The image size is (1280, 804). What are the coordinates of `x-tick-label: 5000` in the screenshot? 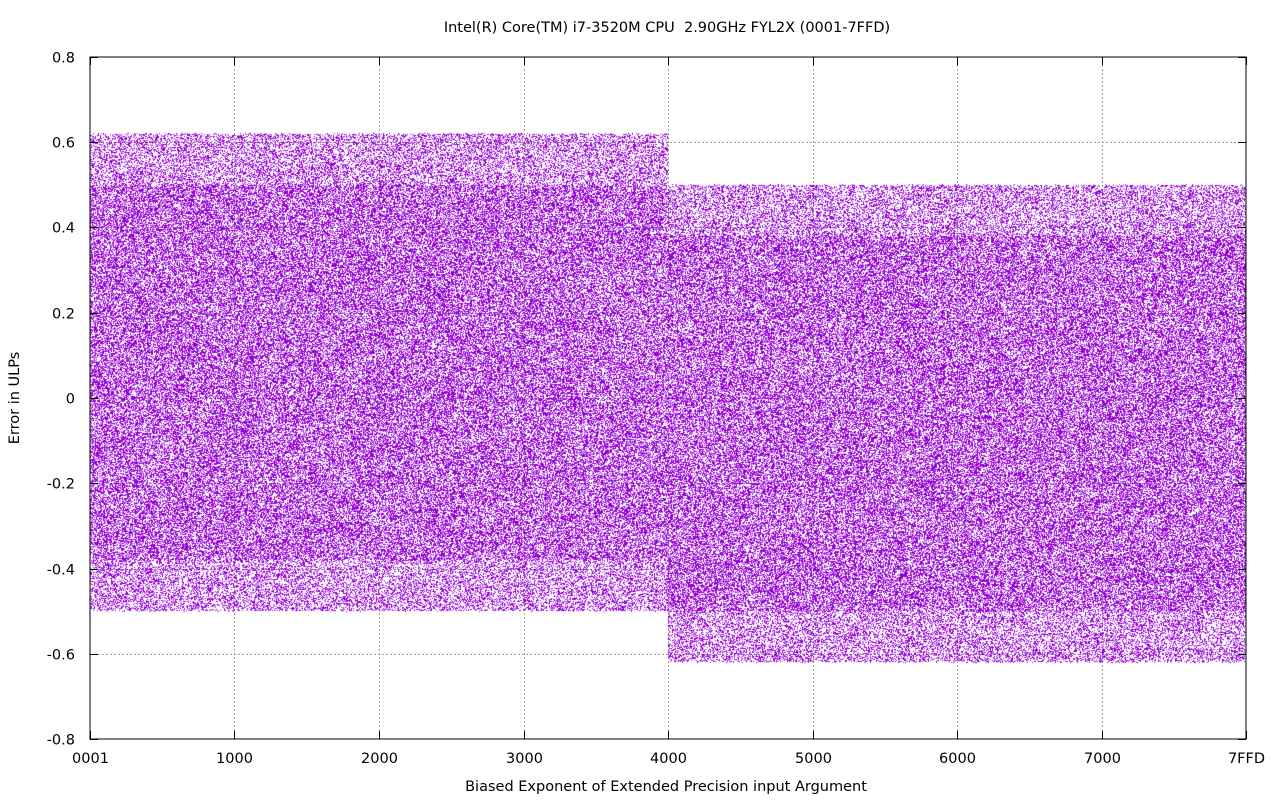 It's located at (813, 759).